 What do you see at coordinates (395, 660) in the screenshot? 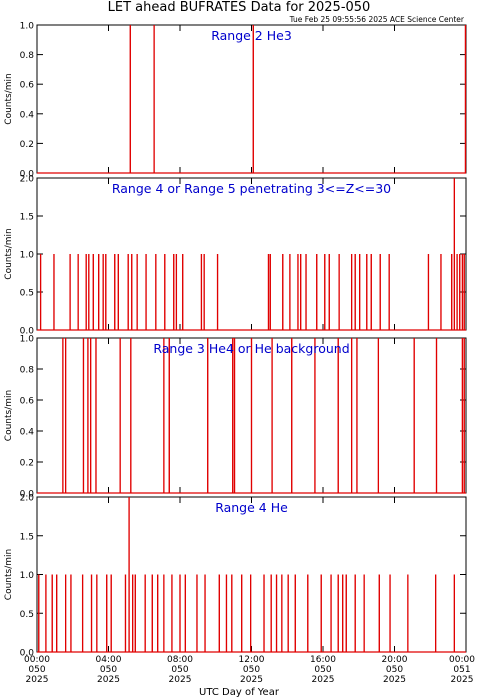
I see `x-tick-label: 20:00` at bounding box center [395, 660].